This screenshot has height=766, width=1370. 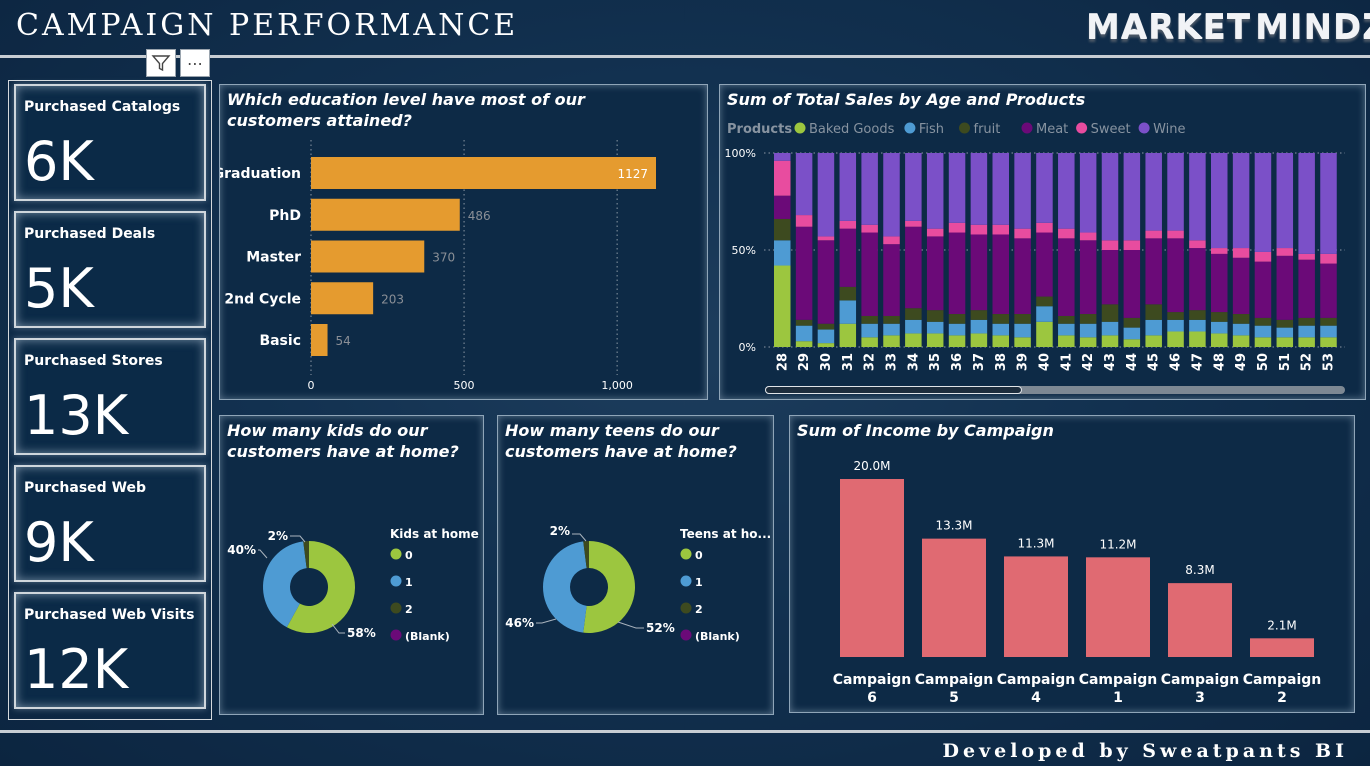 I want to click on x-tick-label: Campaign, so click(x=1036, y=680).